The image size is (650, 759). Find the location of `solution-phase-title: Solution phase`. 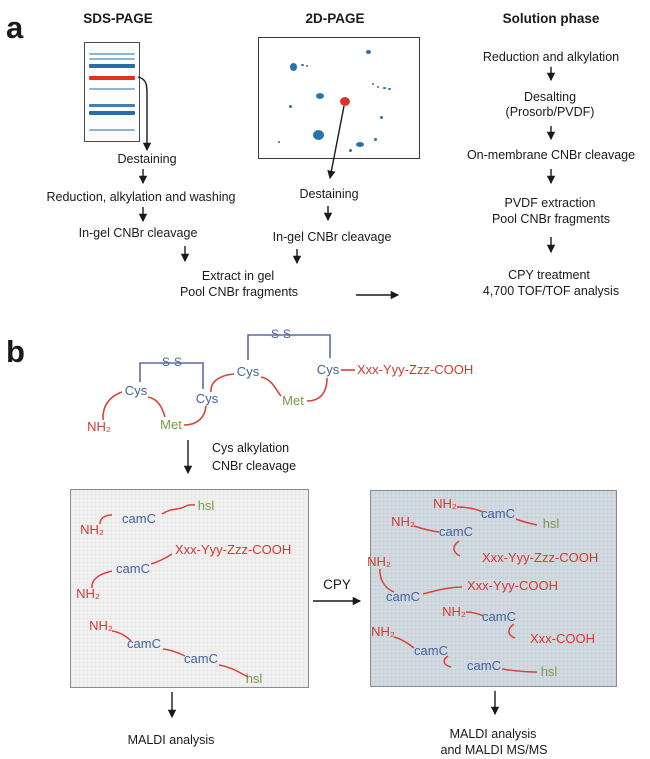

solution-phase-title: Solution phase is located at coordinates (551, 18).